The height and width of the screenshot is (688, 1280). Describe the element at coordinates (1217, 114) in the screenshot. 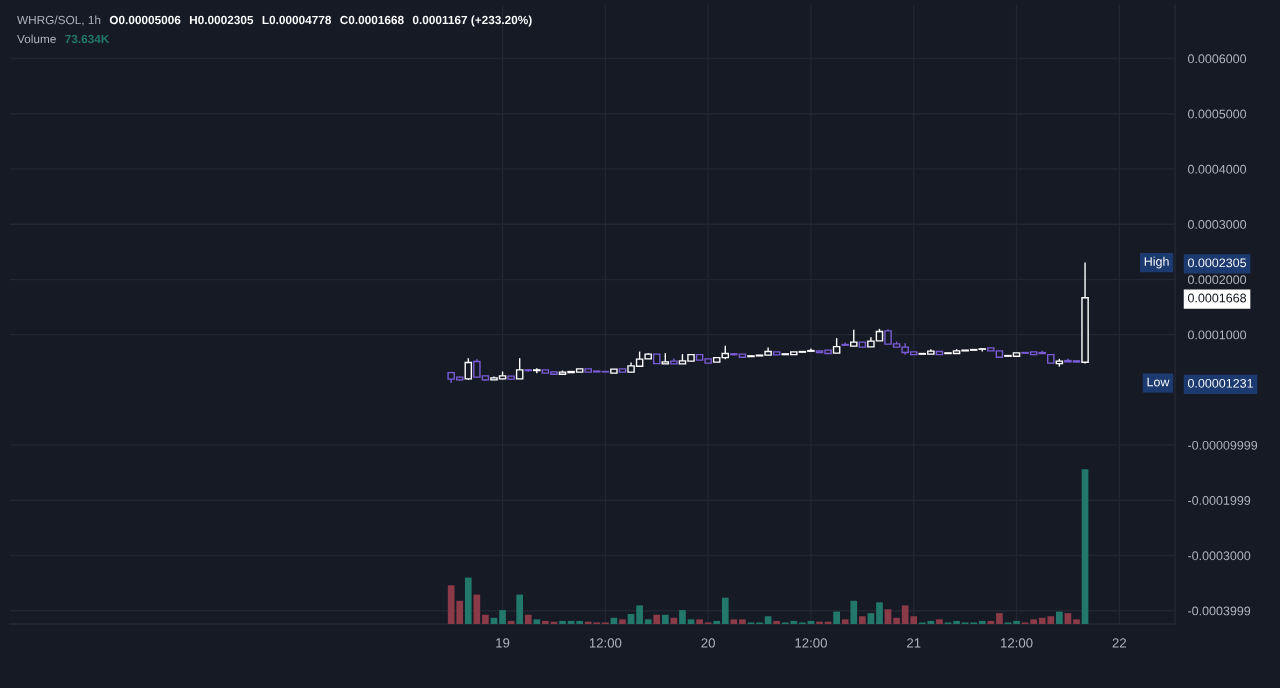

I see `y-tick-label: 0.0005000` at that location.